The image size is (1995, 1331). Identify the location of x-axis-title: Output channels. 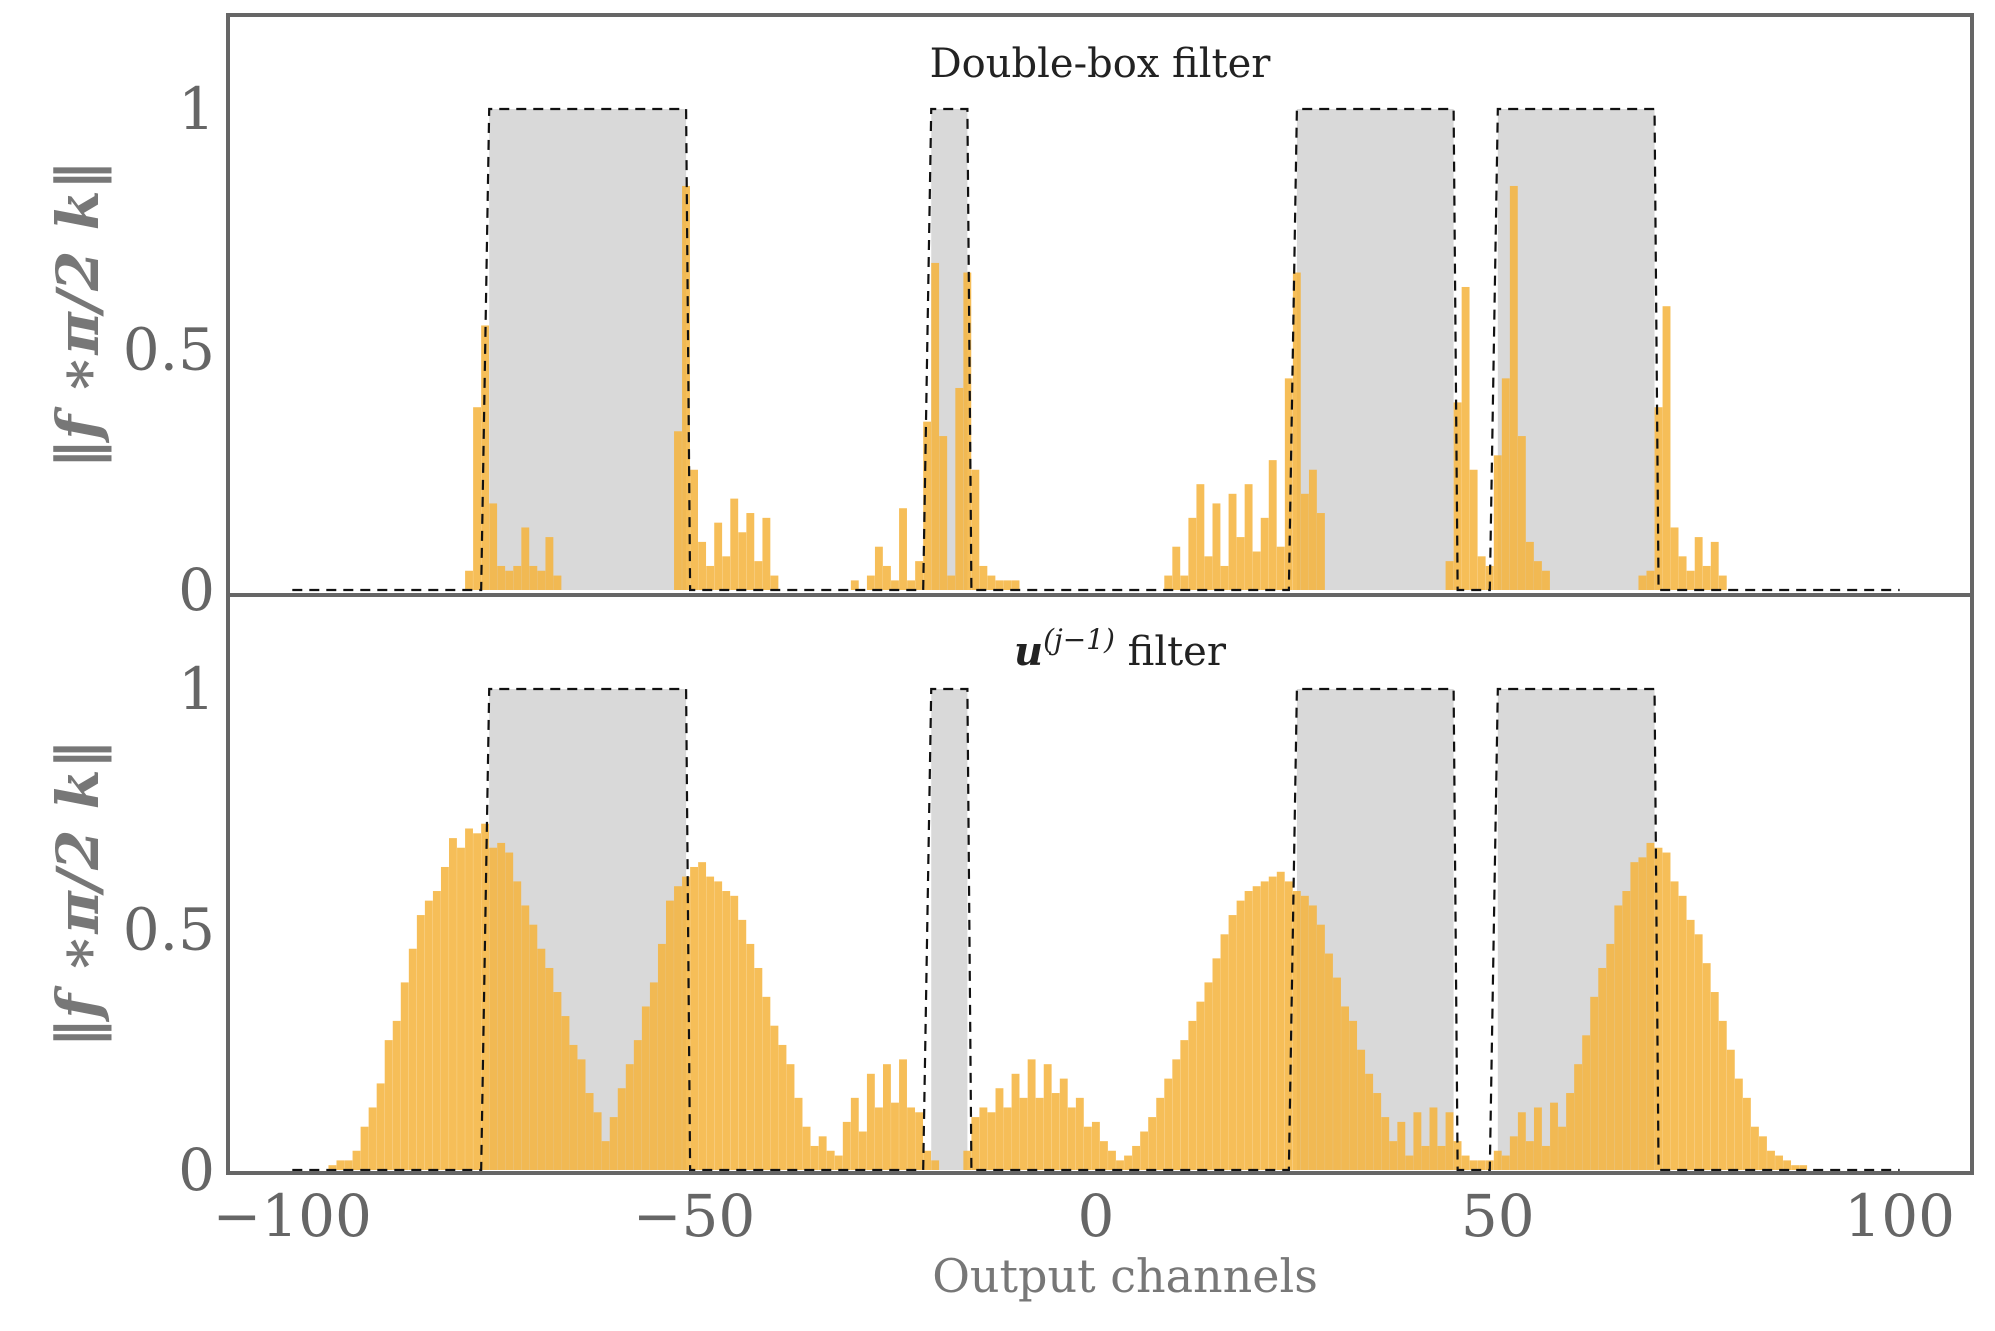
(1125, 1276).